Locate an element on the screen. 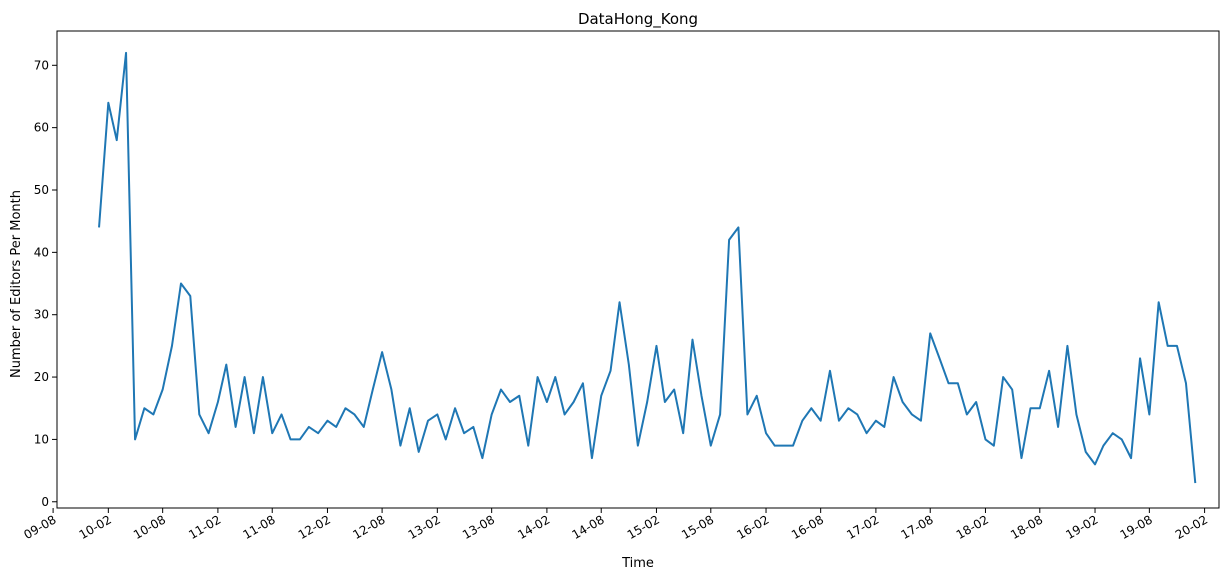  y-tick-label: 50 is located at coordinates (41, 190).